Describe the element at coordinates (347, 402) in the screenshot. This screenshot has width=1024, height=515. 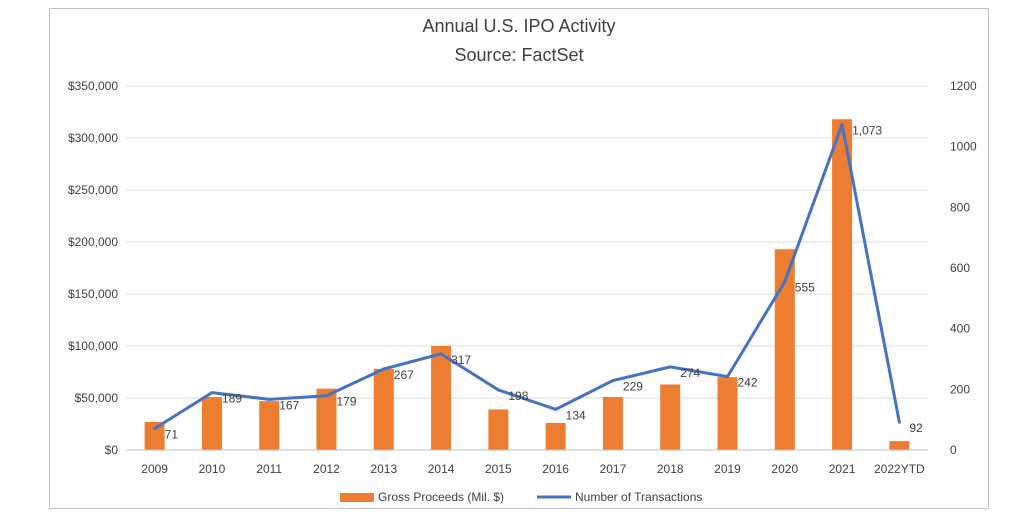
I see `data-label: 179` at that location.